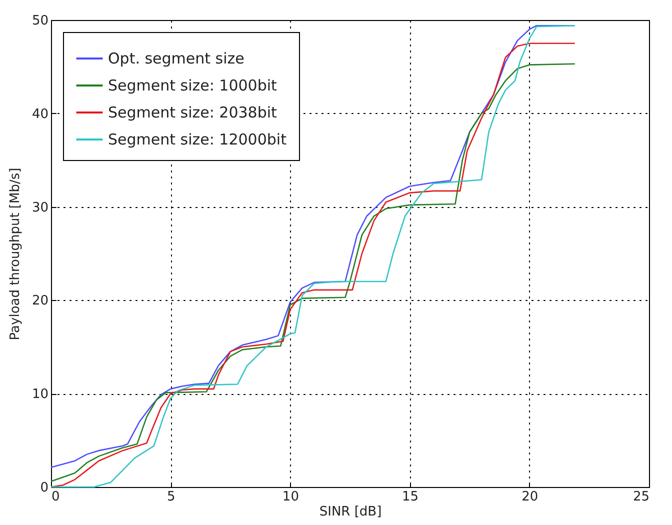  Describe the element at coordinates (193, 113) in the screenshot. I see `legend-label: Segment size: 2038bit` at that location.